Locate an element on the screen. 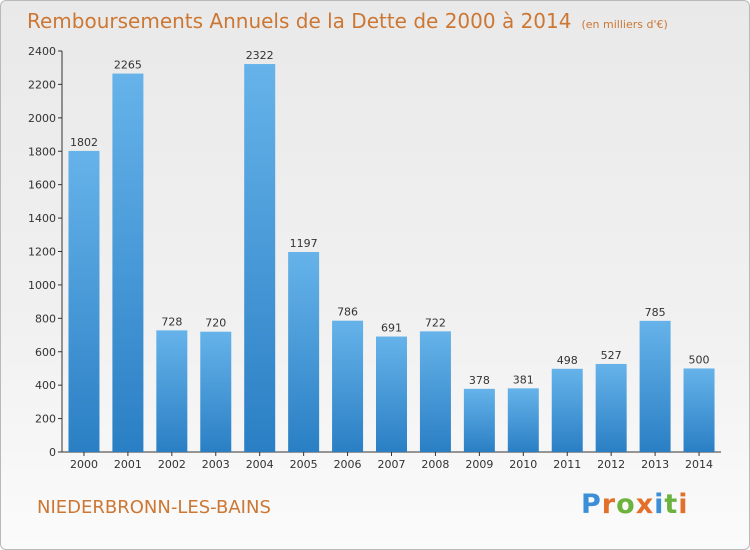  data-label: 2265 is located at coordinates (128, 65).